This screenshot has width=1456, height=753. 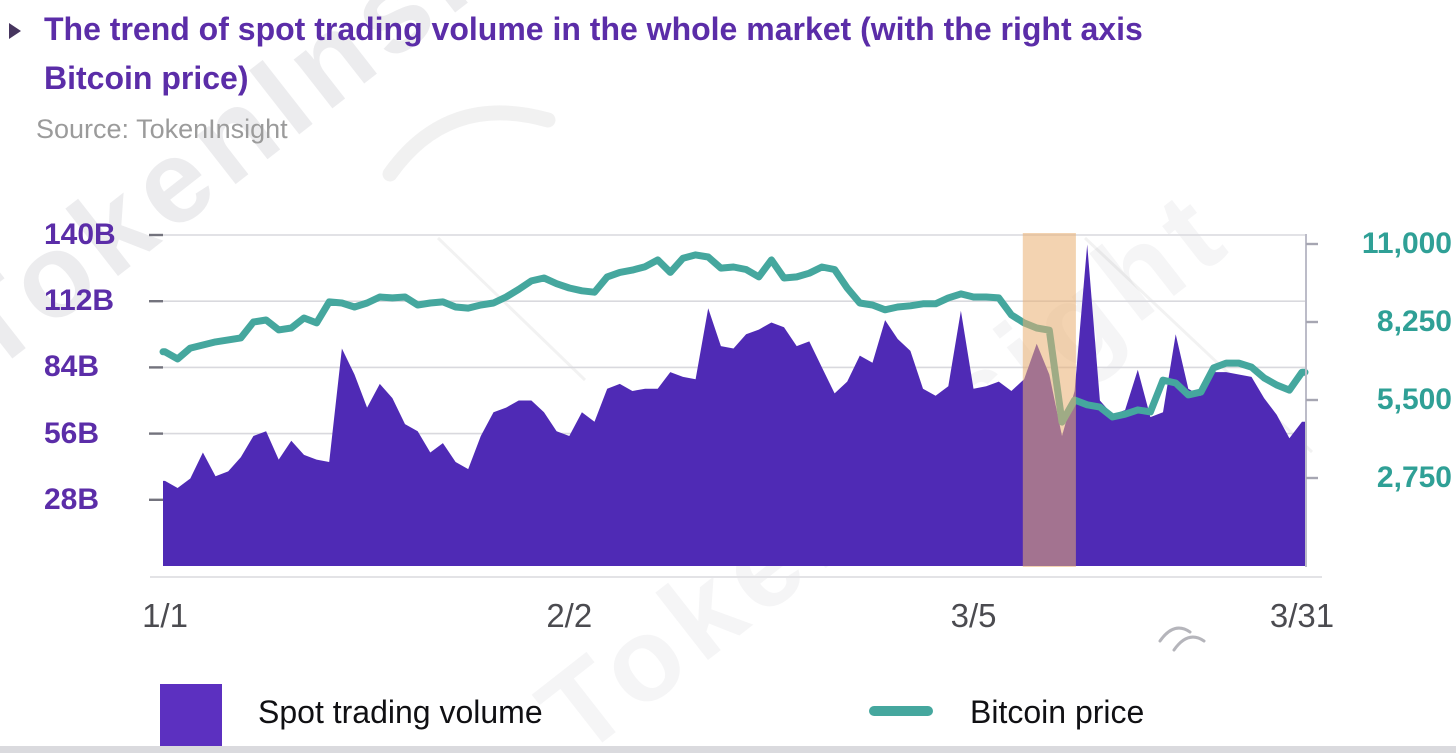 I want to click on legend-label-price: Bitcoin price, so click(x=1057, y=712).